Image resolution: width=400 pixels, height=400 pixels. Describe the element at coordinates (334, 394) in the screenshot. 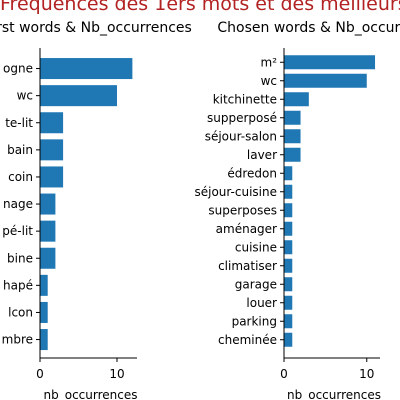

I see `x-axis-label-2: nb_occurrences` at that location.